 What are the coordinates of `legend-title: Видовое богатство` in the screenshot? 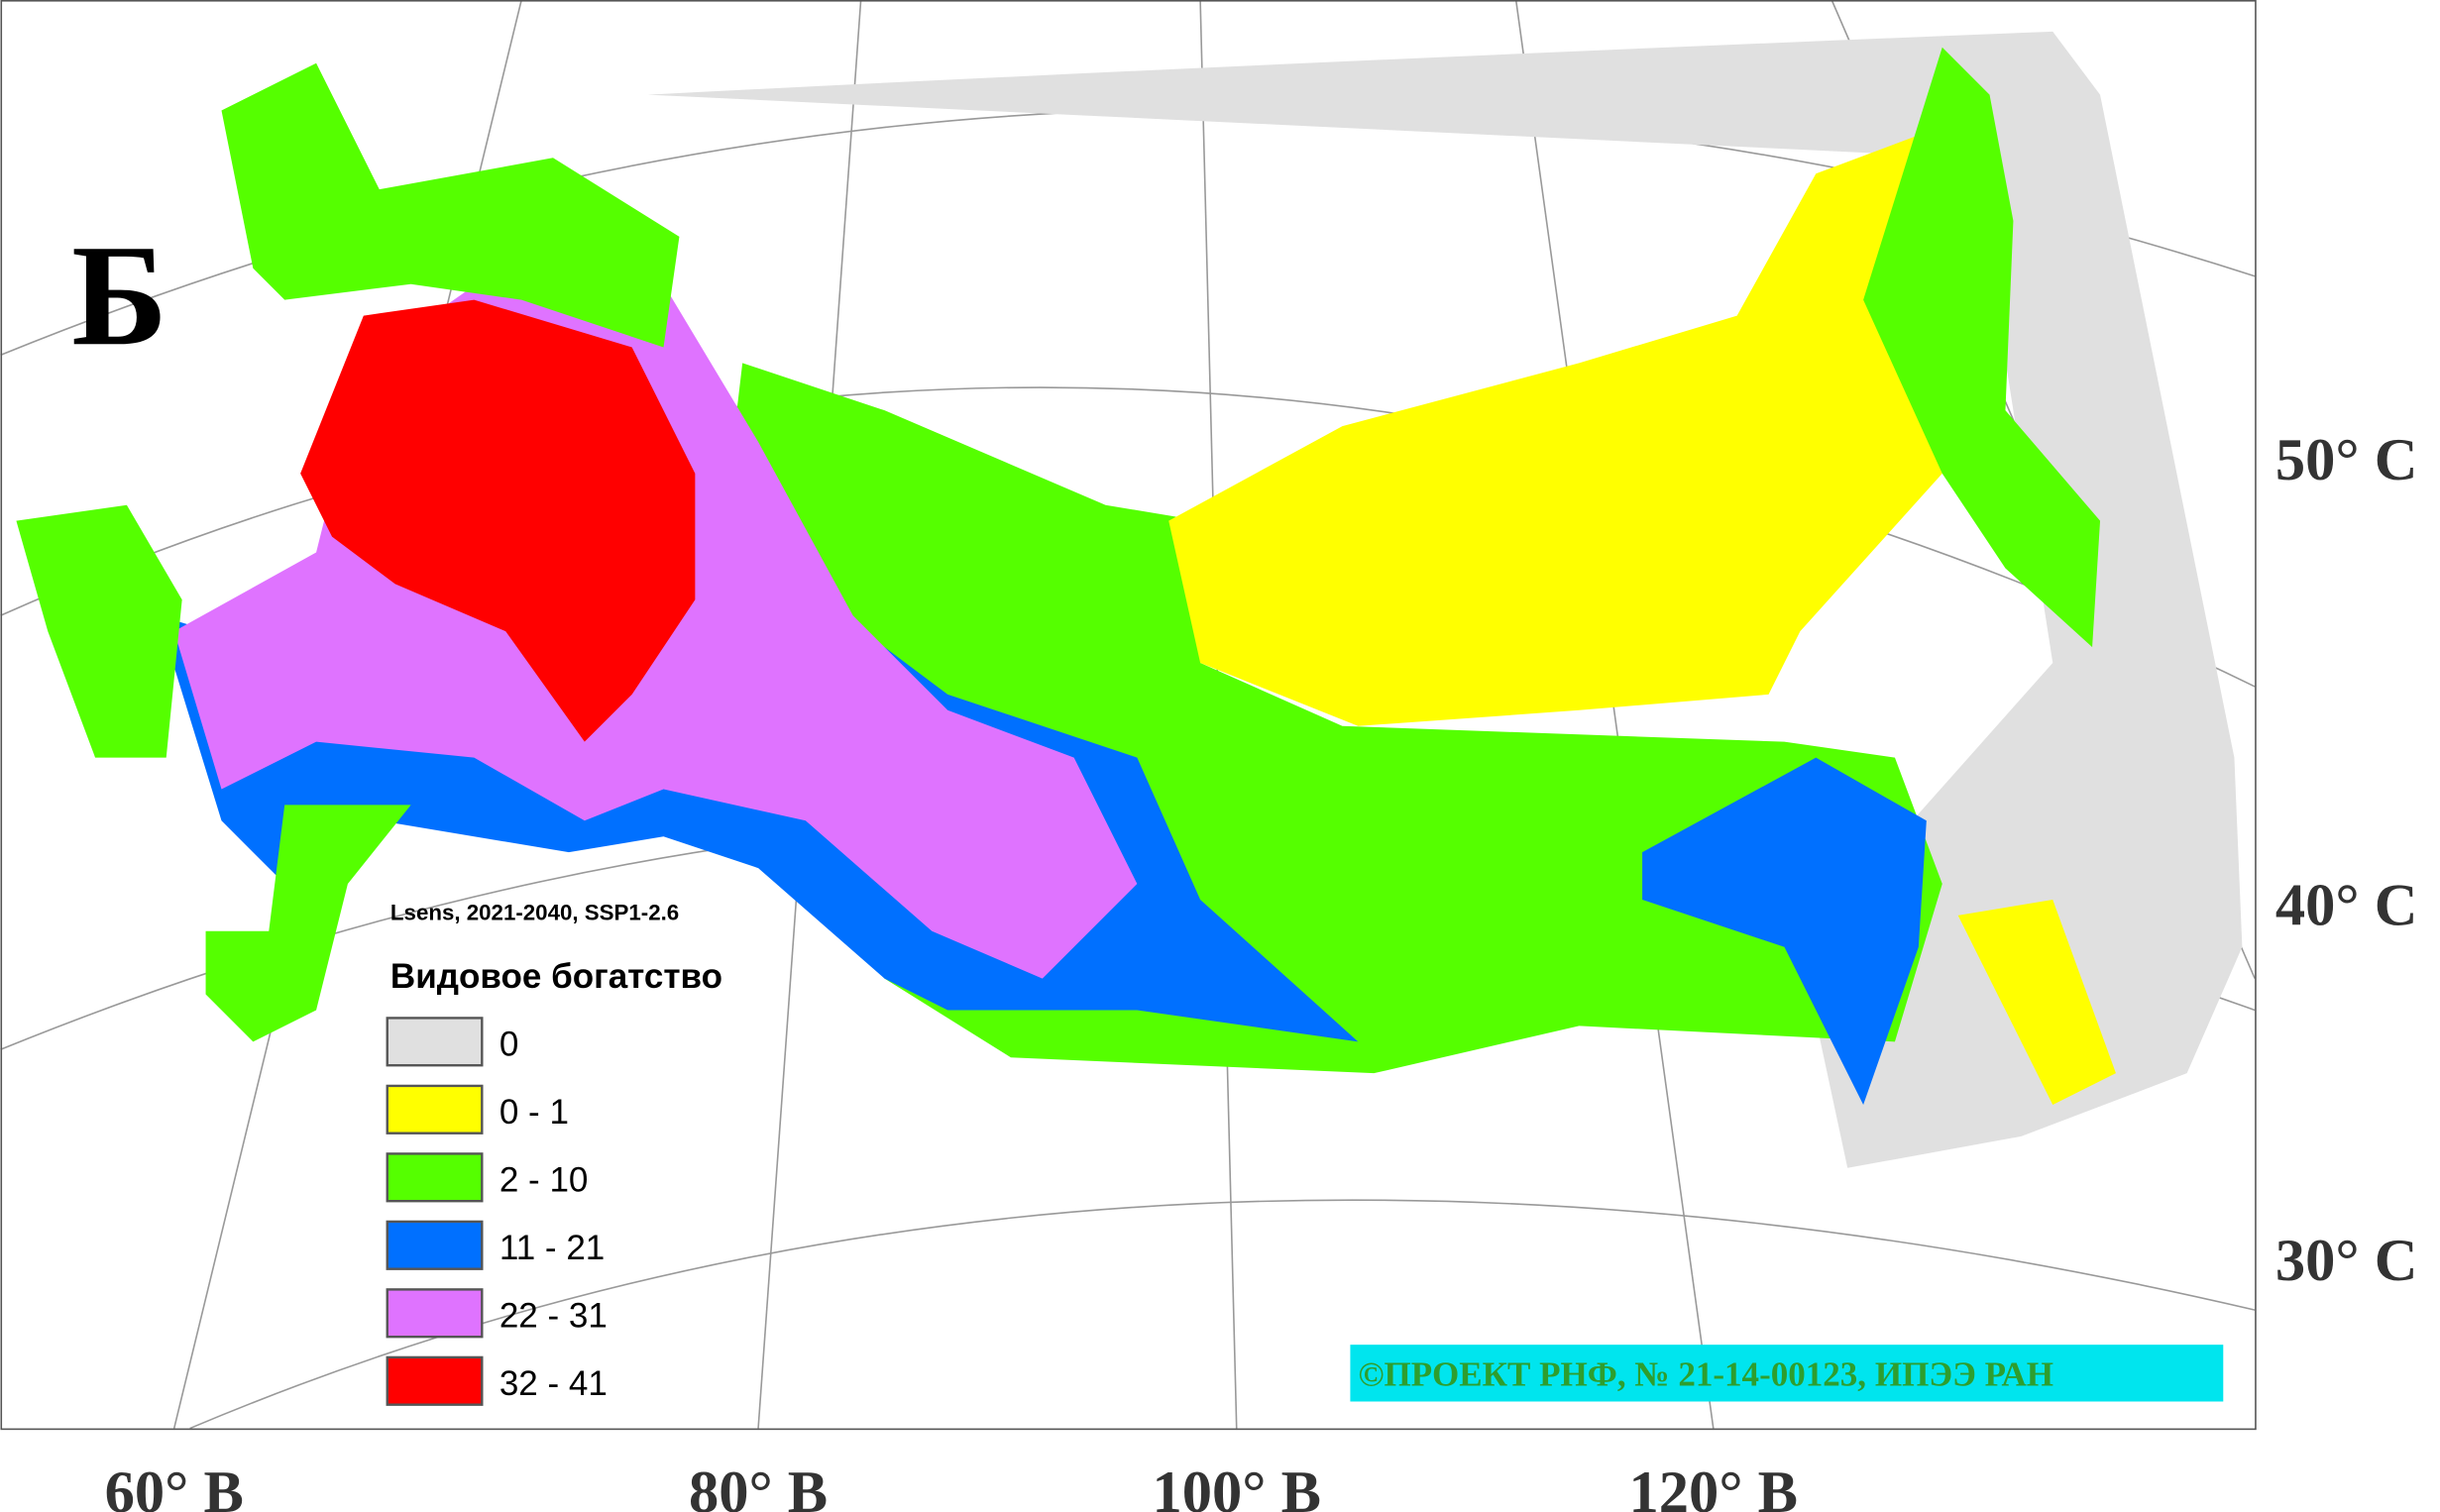 It's located at (556, 977).